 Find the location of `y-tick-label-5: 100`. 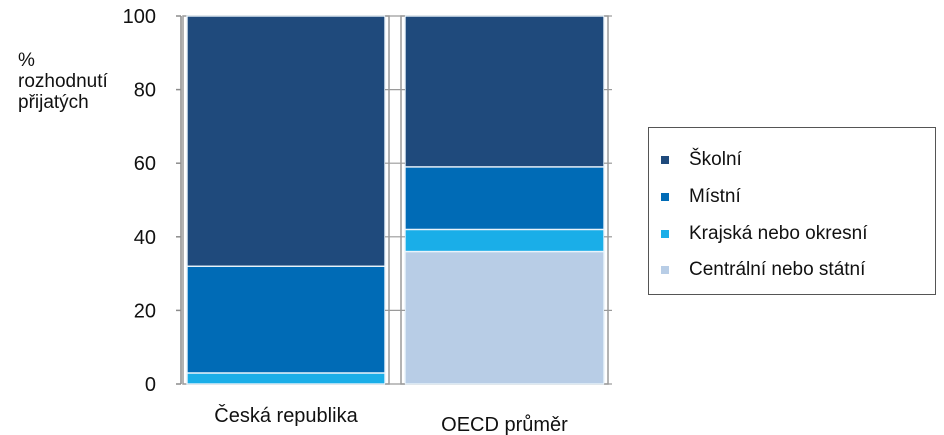

y-tick-label-5: 100 is located at coordinates (139, 17).